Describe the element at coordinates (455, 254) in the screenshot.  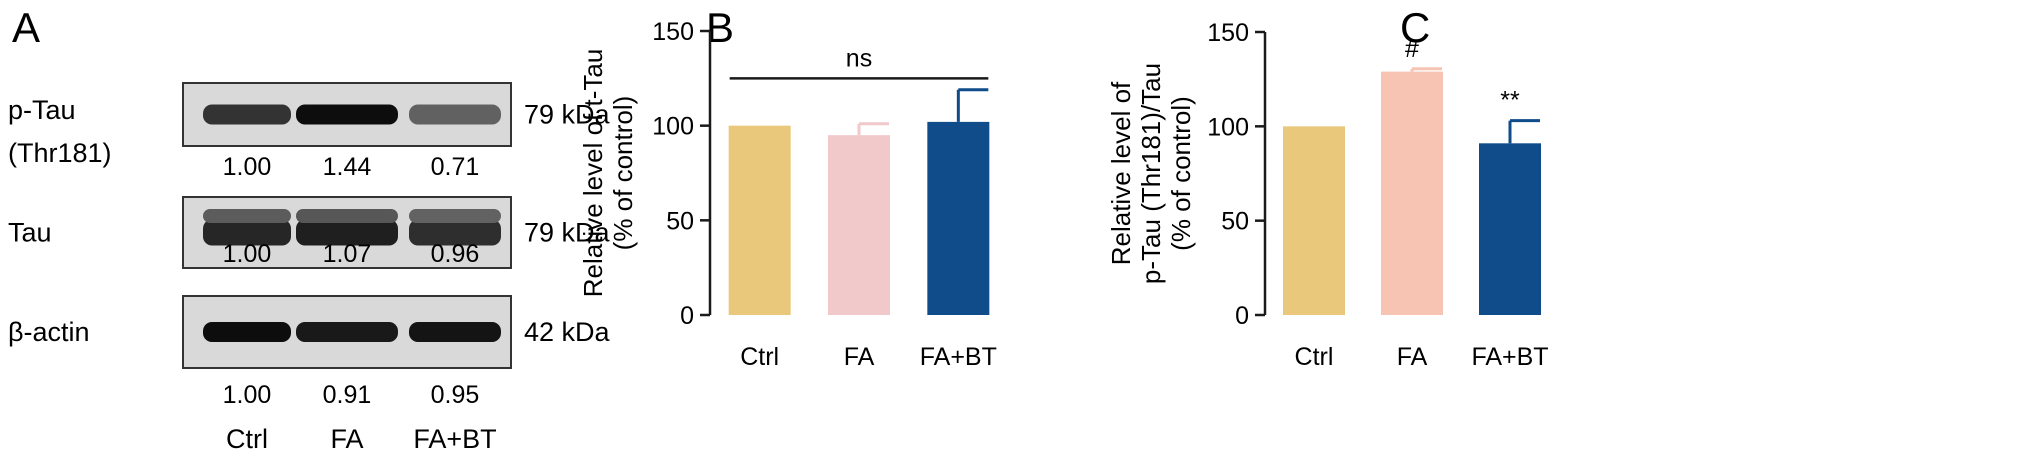
I see `blot-quant-value: 0.96` at that location.